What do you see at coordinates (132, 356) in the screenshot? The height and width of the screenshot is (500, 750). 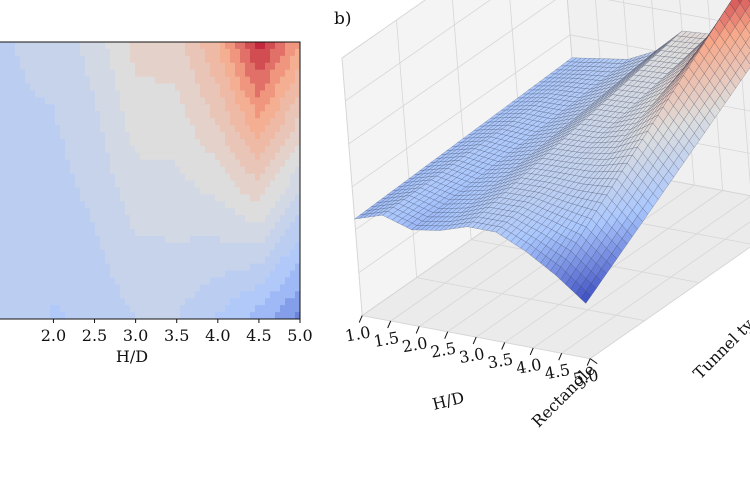 I see `heatmap-x-label: H/D` at bounding box center [132, 356].